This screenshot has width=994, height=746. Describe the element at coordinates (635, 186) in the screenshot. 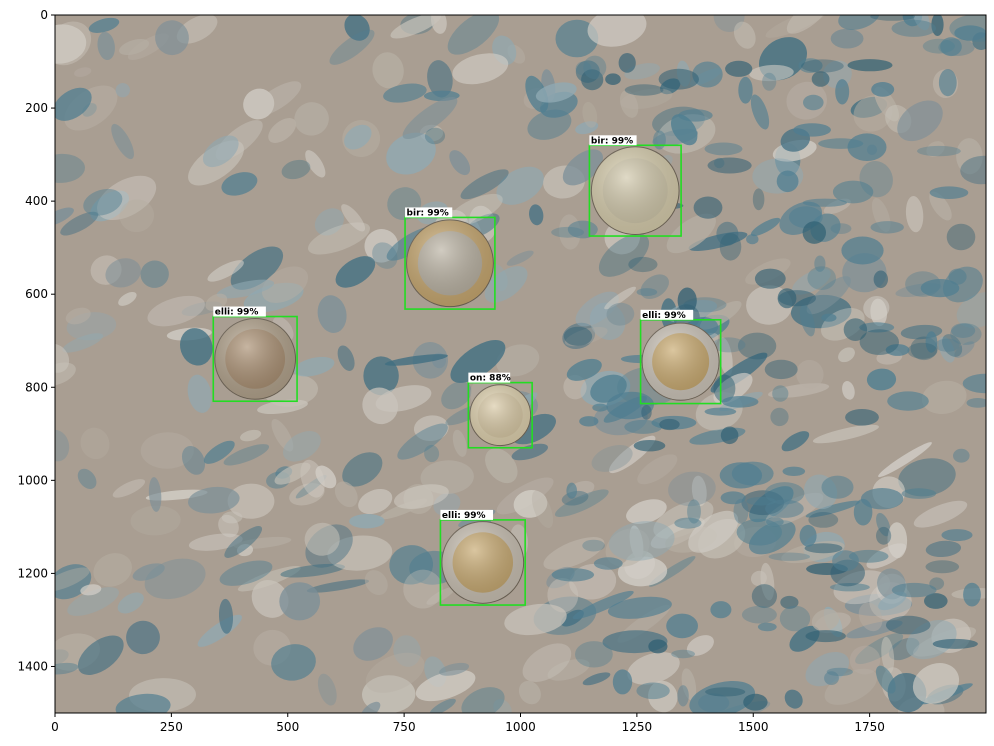

I see `detection-bir: bir: 99%` at that location.